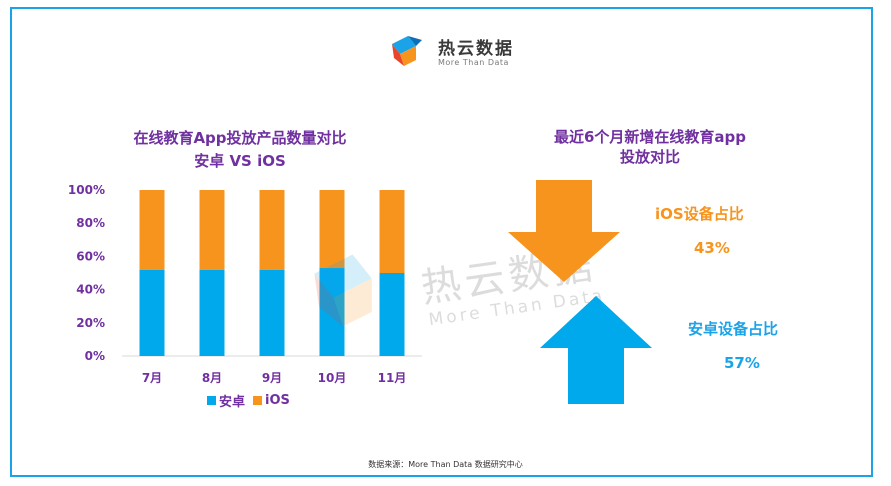 This screenshot has height=486, width=891. What do you see at coordinates (248, 400) in the screenshot?
I see `chart-legend: 安卓 iOS` at bounding box center [248, 400].